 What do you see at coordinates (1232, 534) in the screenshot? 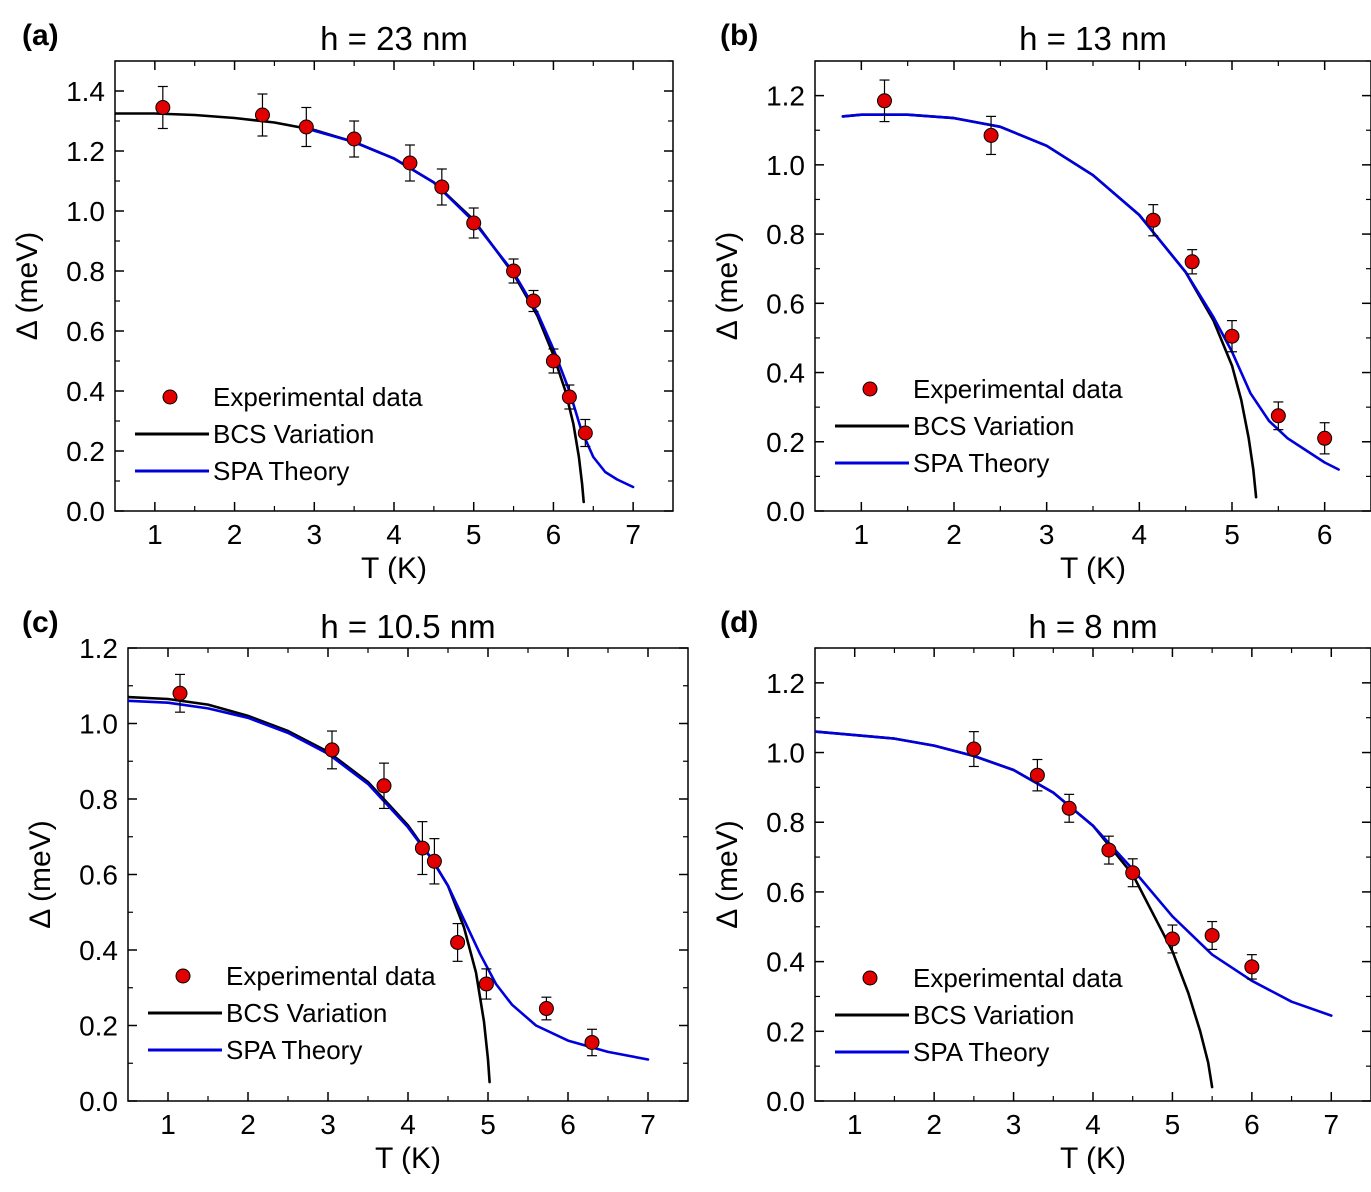
I see `x-tick-label: 5` at bounding box center [1232, 534].